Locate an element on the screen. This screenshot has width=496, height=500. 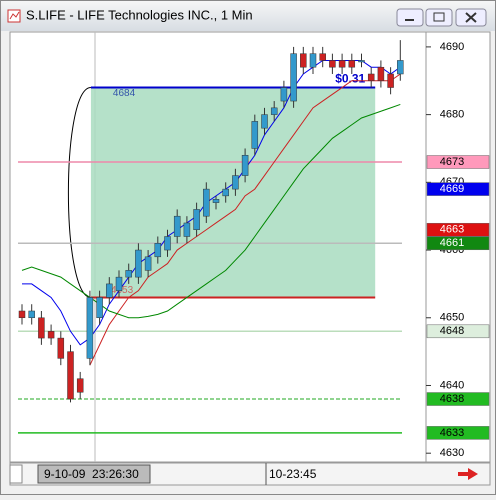
price-marker-label: 4673 is located at coordinates (452, 162).